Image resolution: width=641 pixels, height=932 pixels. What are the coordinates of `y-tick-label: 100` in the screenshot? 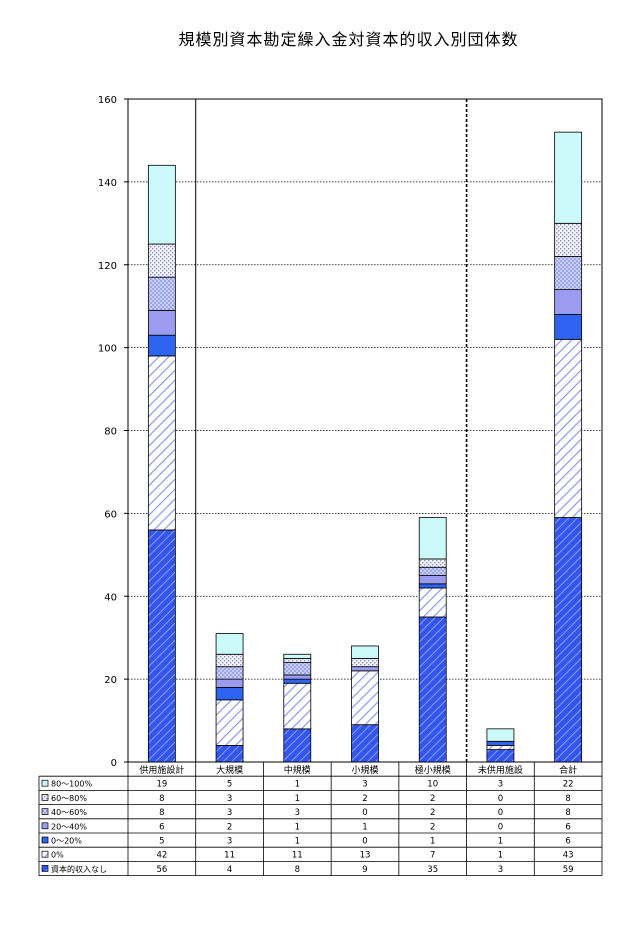 It's located at (107, 349).